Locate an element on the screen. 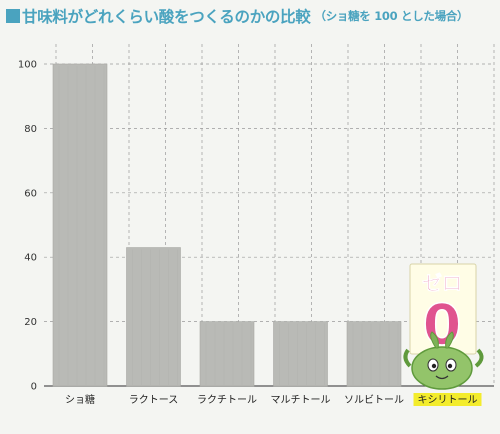  zero-katakana-label: ゼロ is located at coordinates (442, 283).